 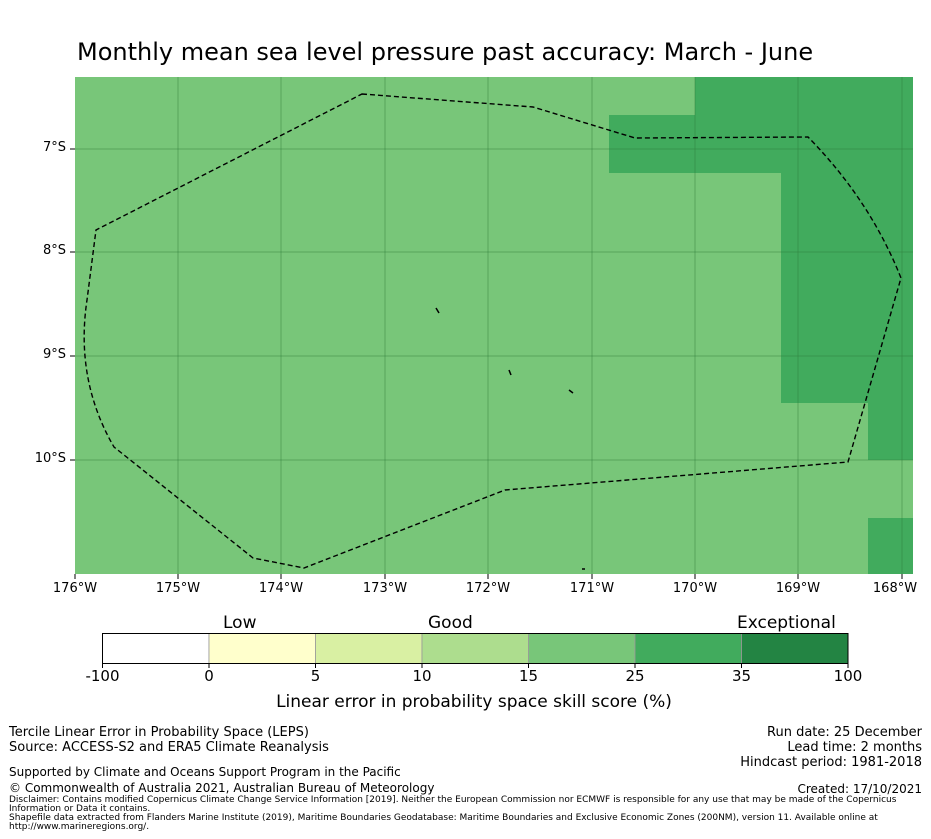 What do you see at coordinates (422, 676) in the screenshot?
I see `colorbar-tick-label: 10` at bounding box center [422, 676].